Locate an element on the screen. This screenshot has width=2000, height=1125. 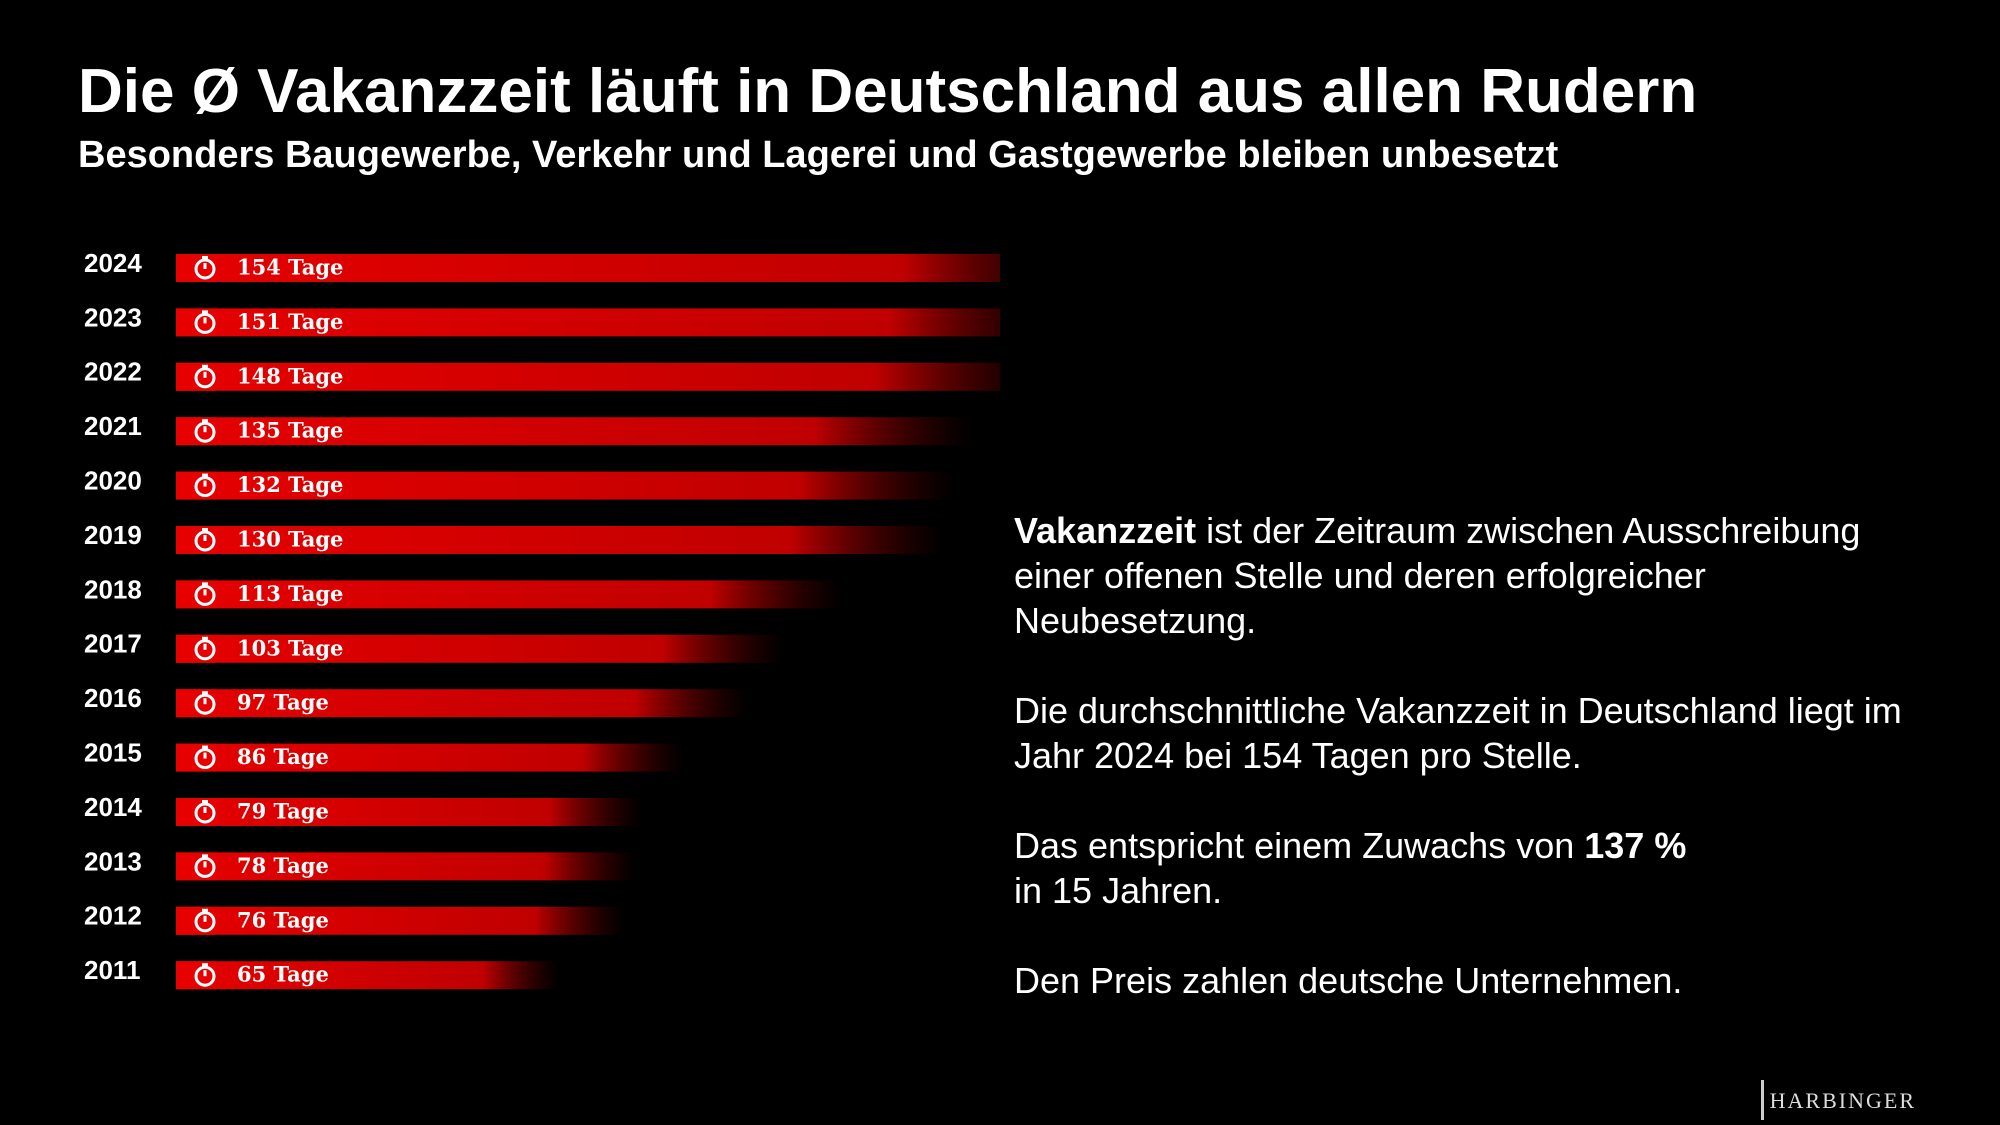
y-tick-label: 2012 is located at coordinates (113, 916).